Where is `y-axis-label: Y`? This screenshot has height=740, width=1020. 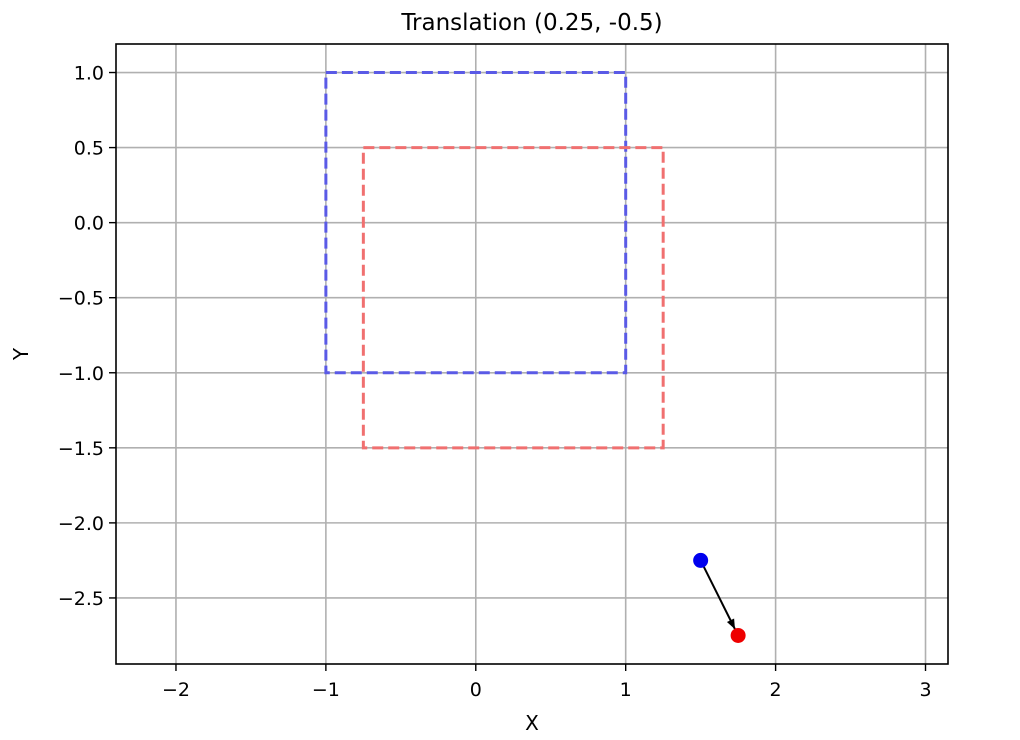
y-axis-label: Y is located at coordinates (21, 354).